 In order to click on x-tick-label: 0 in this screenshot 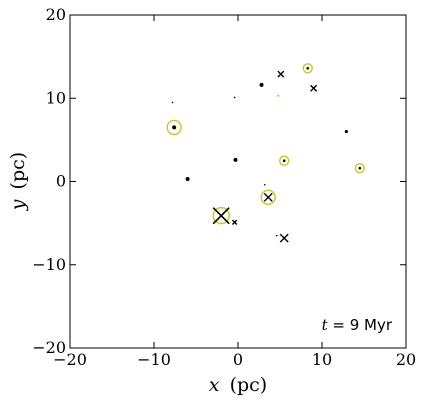, I will do `click(238, 359)`.